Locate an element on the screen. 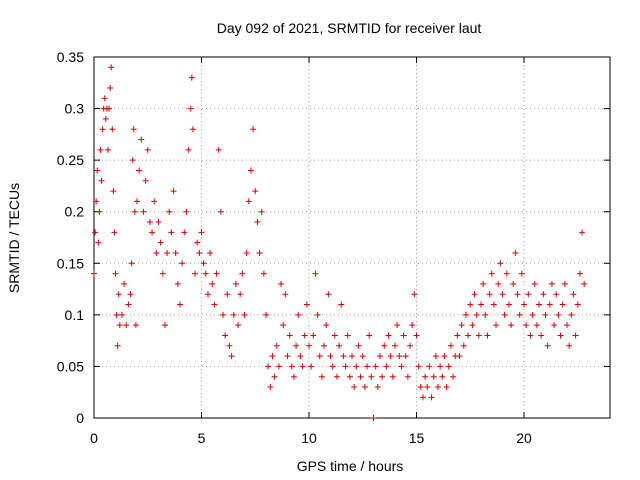 This screenshot has width=640, height=480. x-tick-label: 10 is located at coordinates (309, 438).